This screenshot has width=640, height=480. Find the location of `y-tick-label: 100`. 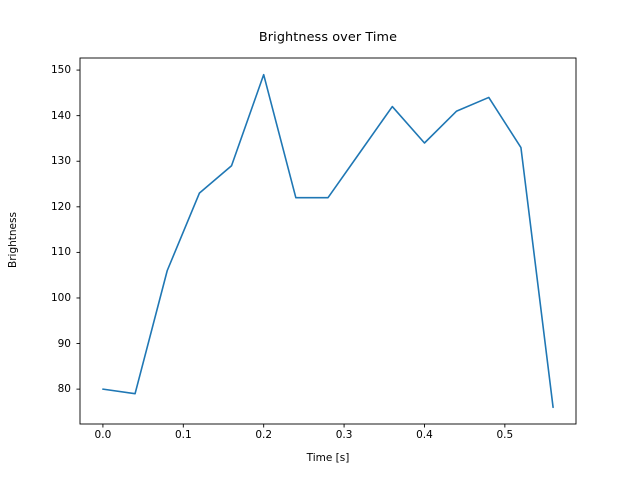

y-tick-label: 100 is located at coordinates (60, 297).